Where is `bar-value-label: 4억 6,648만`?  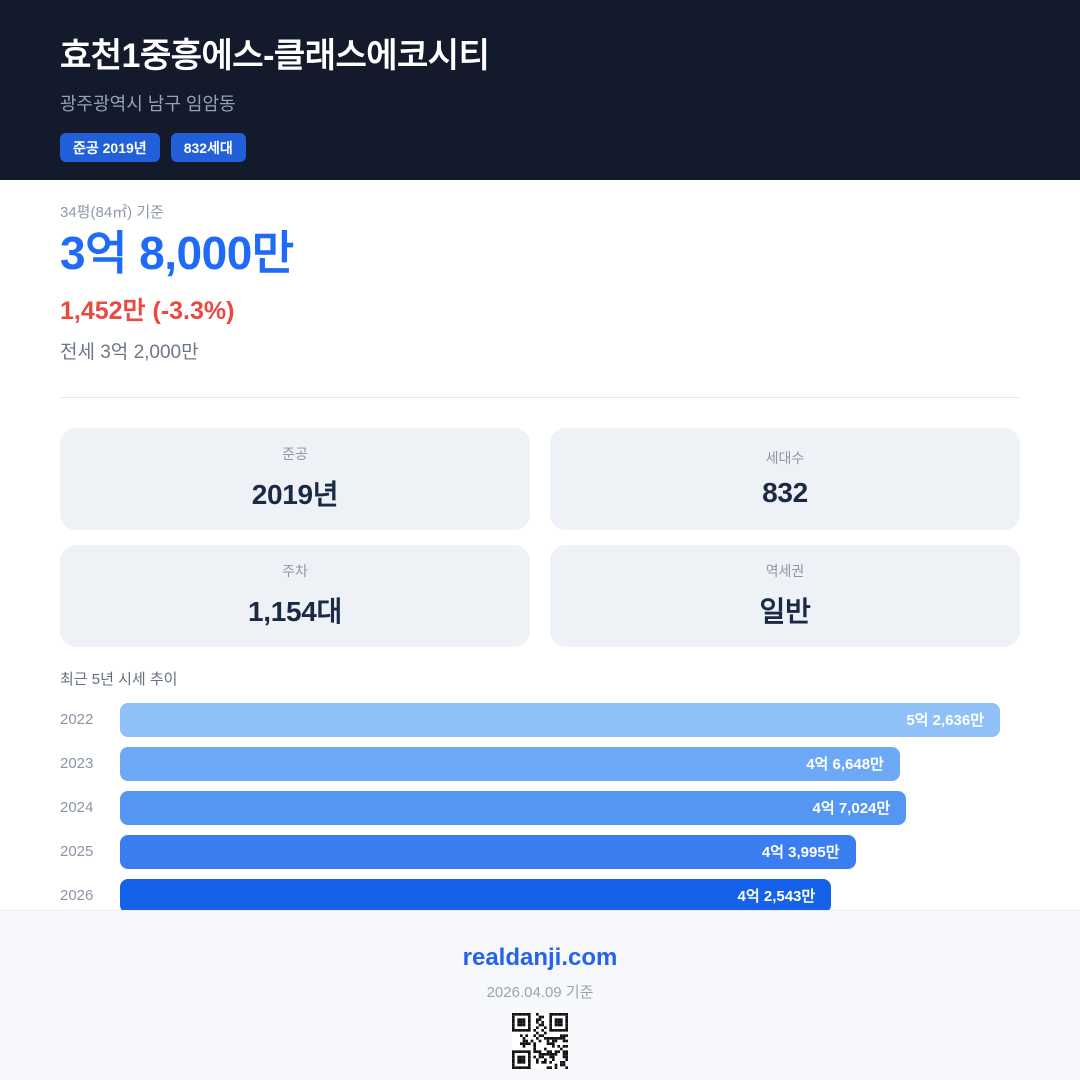
bar-value-label: 4억 6,648만 is located at coordinates (845, 765).